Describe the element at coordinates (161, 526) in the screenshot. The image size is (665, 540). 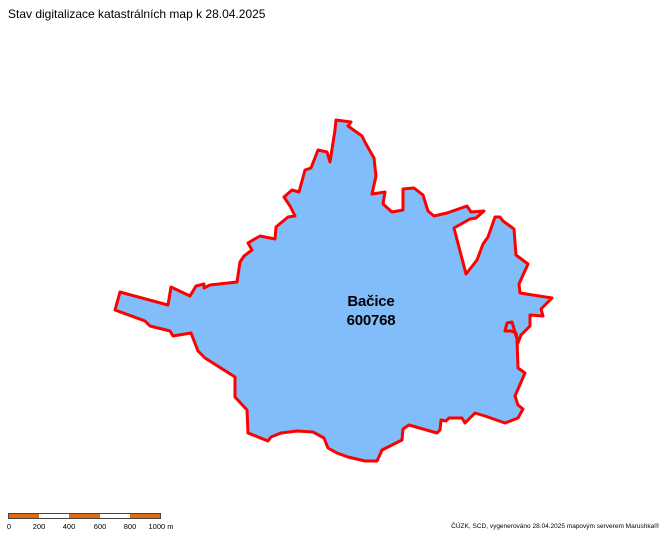
I see `scale-tick-label: 1000 m` at that location.